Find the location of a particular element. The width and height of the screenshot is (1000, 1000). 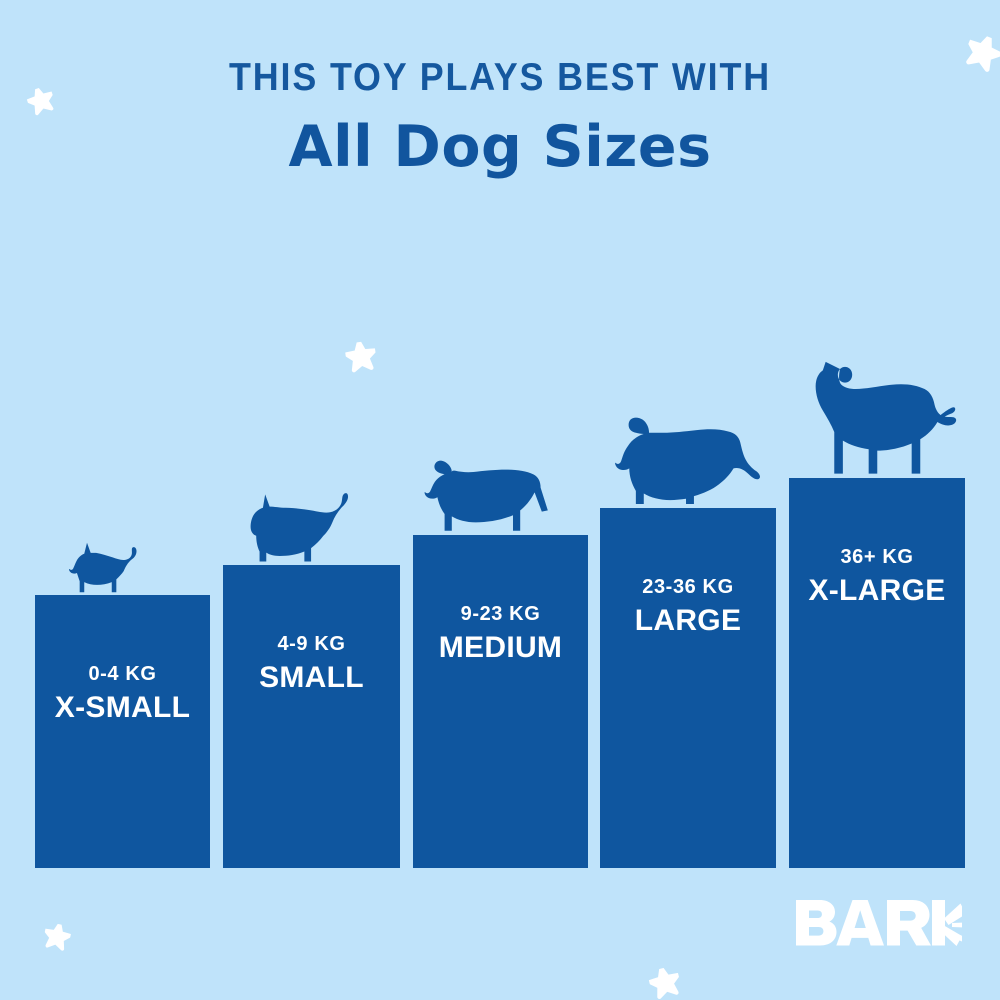

heading-block: THIS TOY PLAYS BEST WITH All Dog Sizes is located at coordinates (500, 118).